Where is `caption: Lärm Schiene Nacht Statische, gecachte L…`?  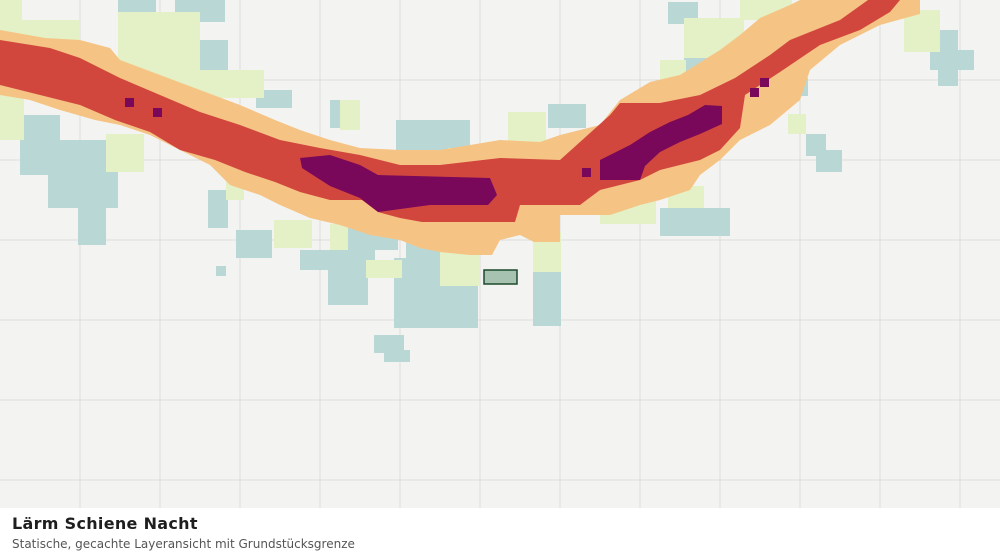
caption: Lärm Schiene Nacht Statische, gecachte L… is located at coordinates (500, 534).